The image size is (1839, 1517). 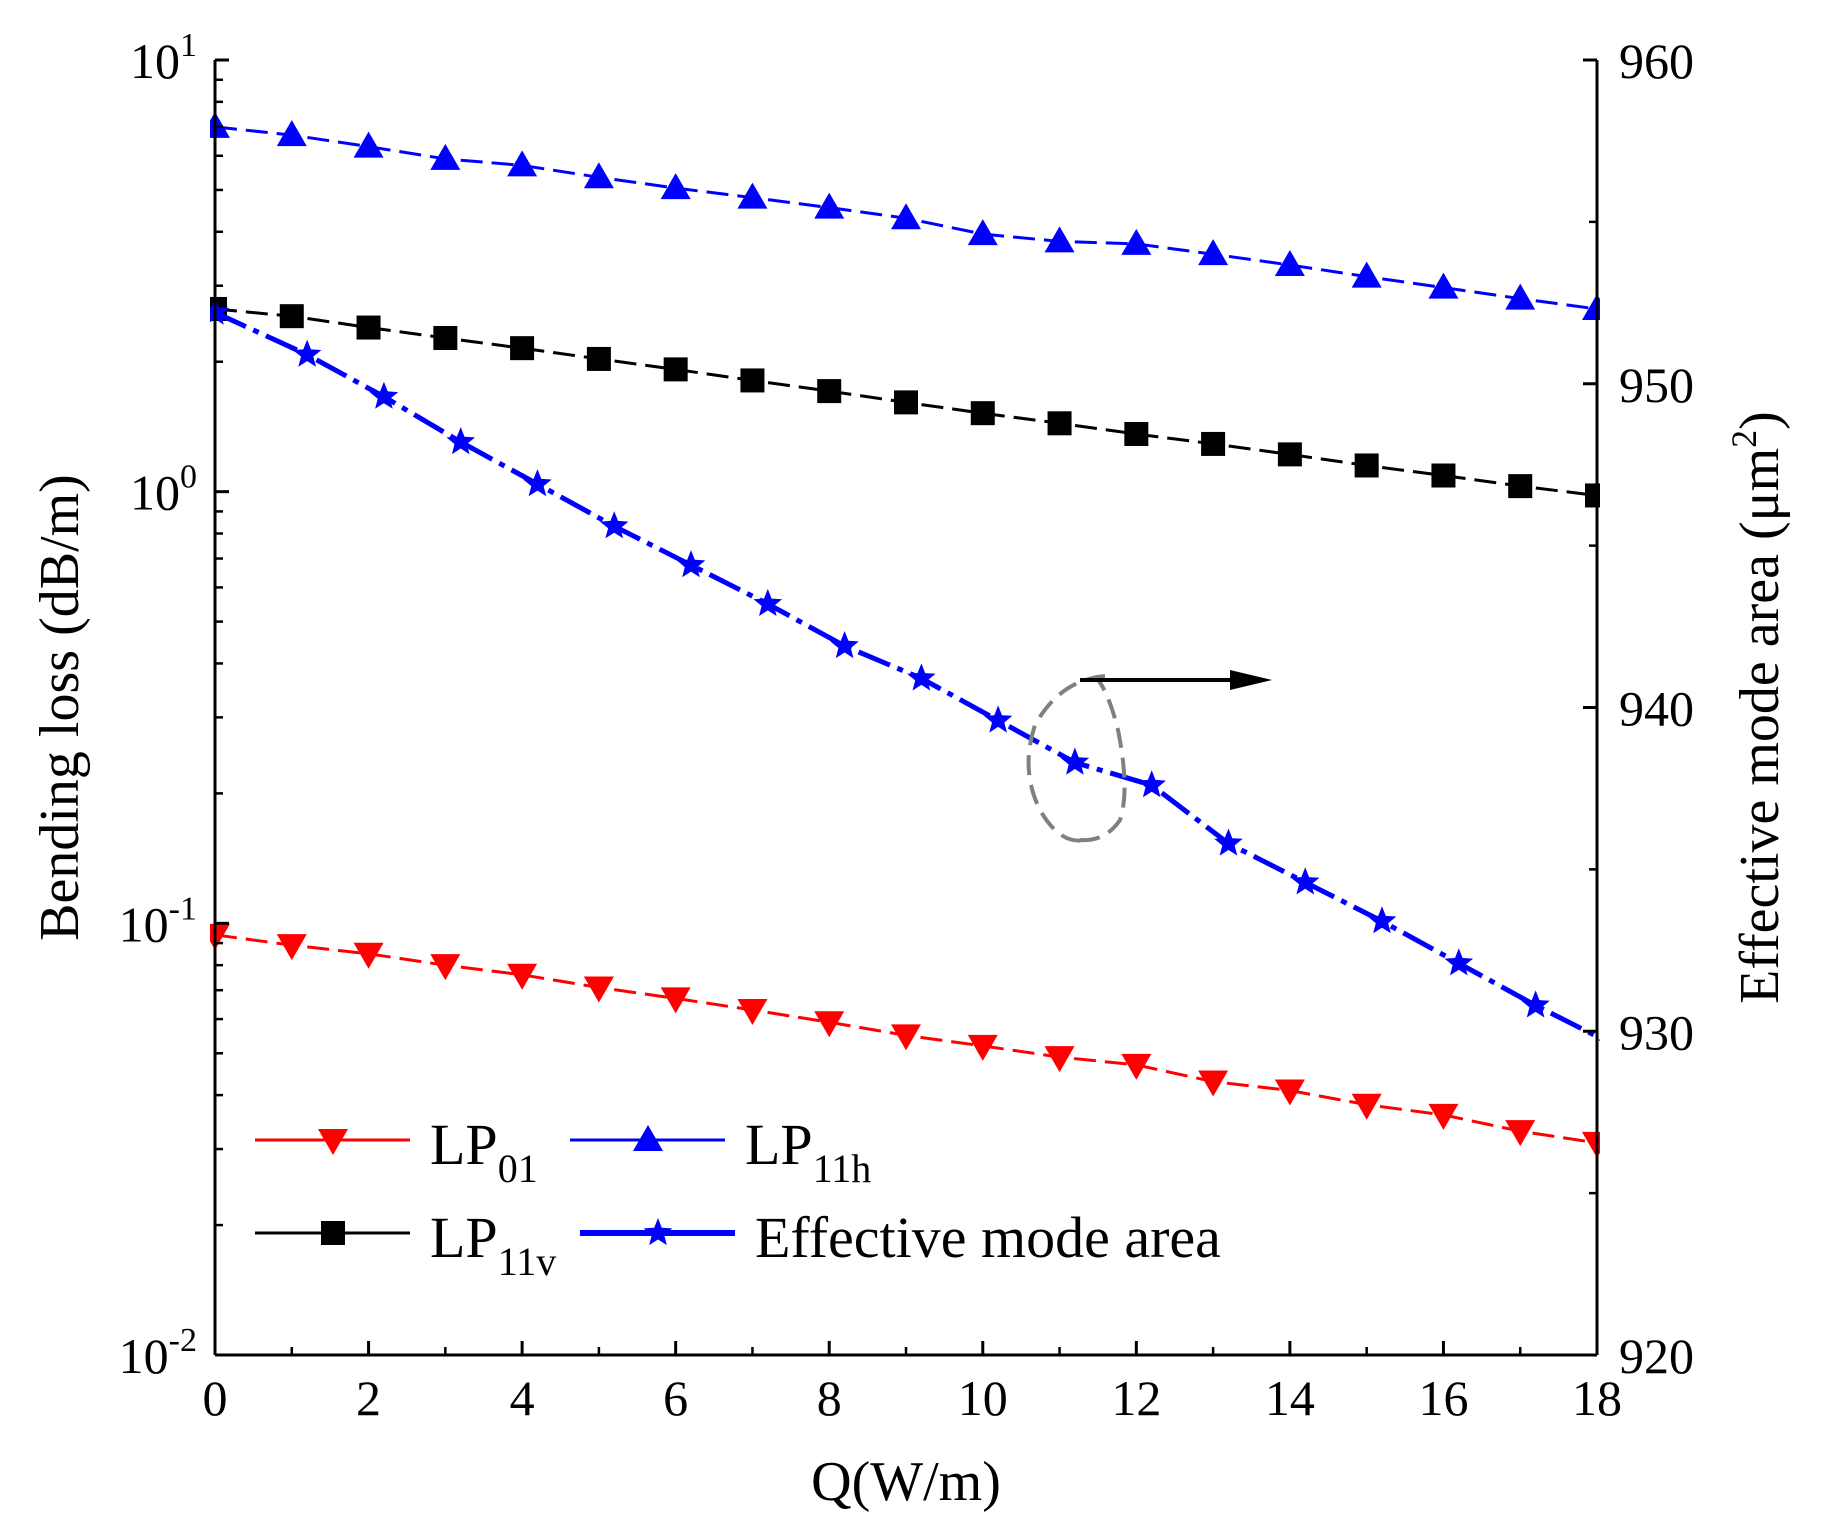 What do you see at coordinates (522, 1398) in the screenshot?
I see `x-tick-label: 4` at bounding box center [522, 1398].